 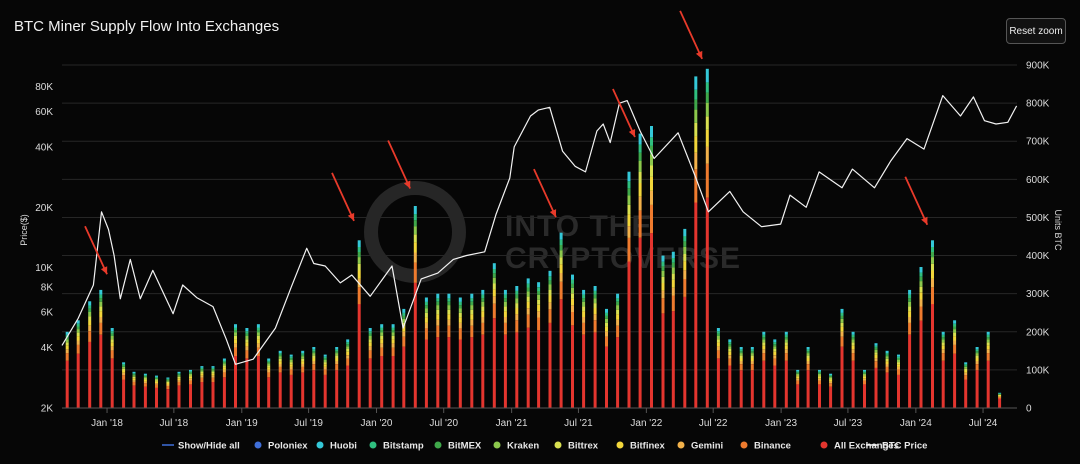 What do you see at coordinates (201, 446) in the screenshot?
I see `legend-item: Show/Hide all` at bounding box center [201, 446].